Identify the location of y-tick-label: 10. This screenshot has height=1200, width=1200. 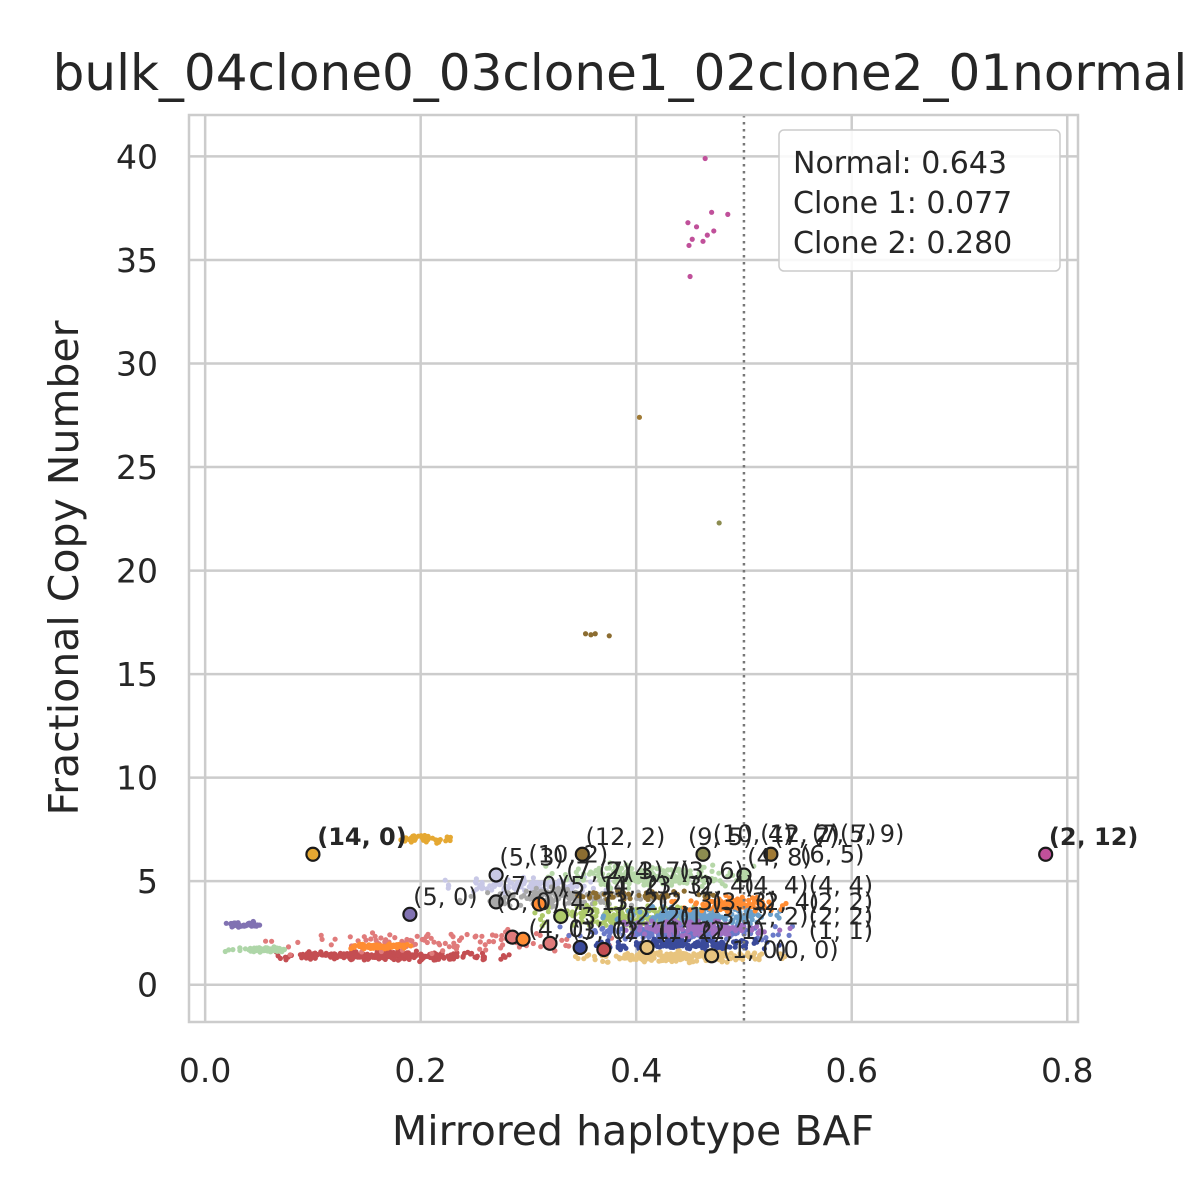
(137, 778).